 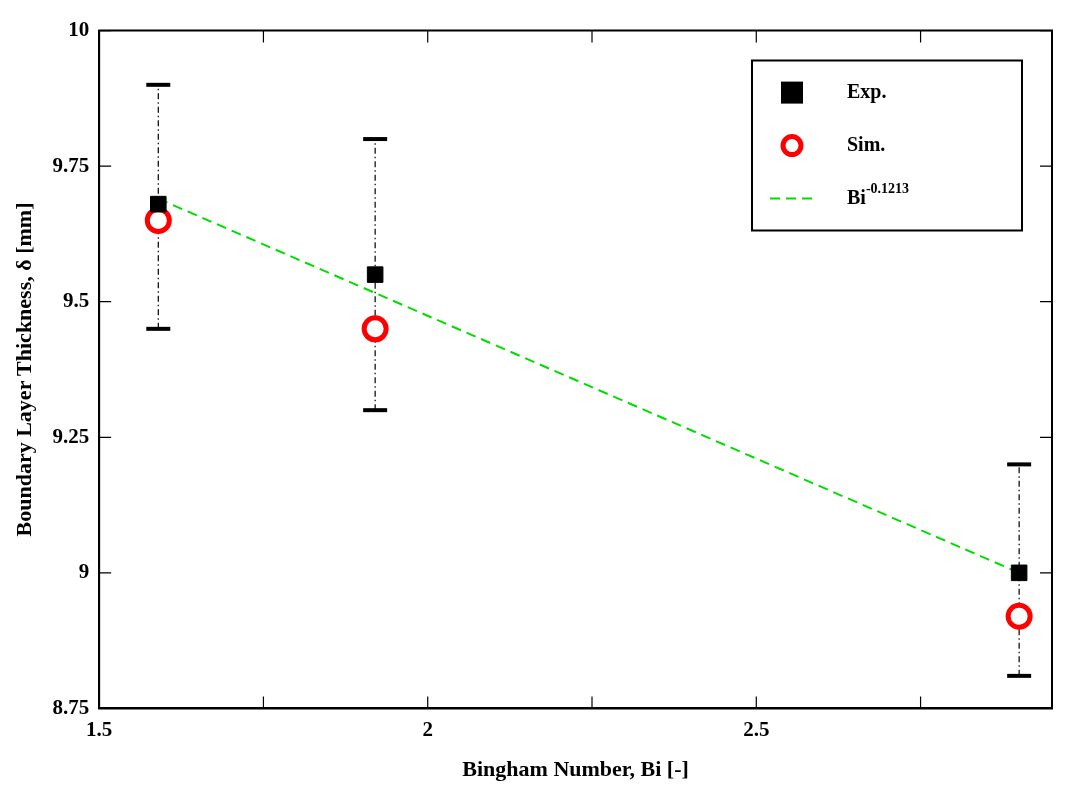 What do you see at coordinates (71, 164) in the screenshot?
I see `y-tick-label: 9.75` at bounding box center [71, 164].